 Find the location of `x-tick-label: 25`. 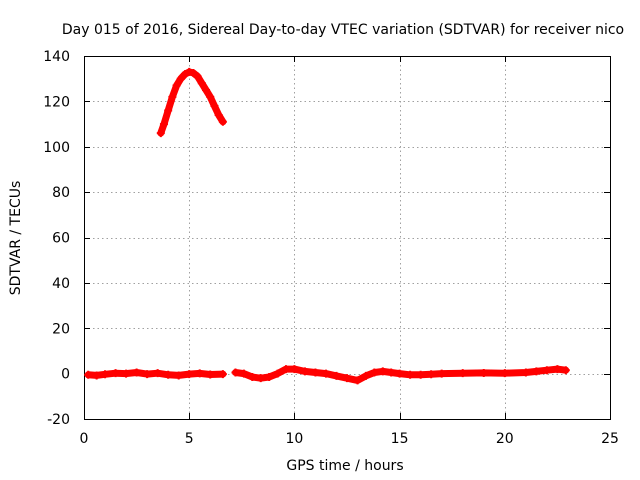

x-tick-label: 25 is located at coordinates (610, 439).